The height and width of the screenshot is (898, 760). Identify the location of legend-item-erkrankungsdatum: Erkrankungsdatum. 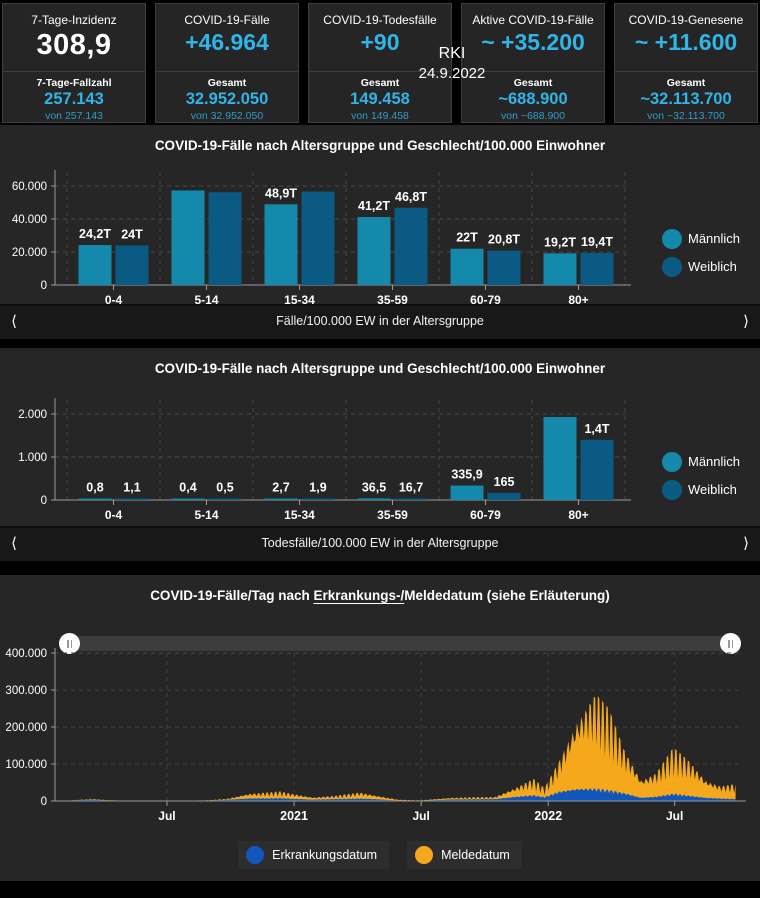
(314, 855).